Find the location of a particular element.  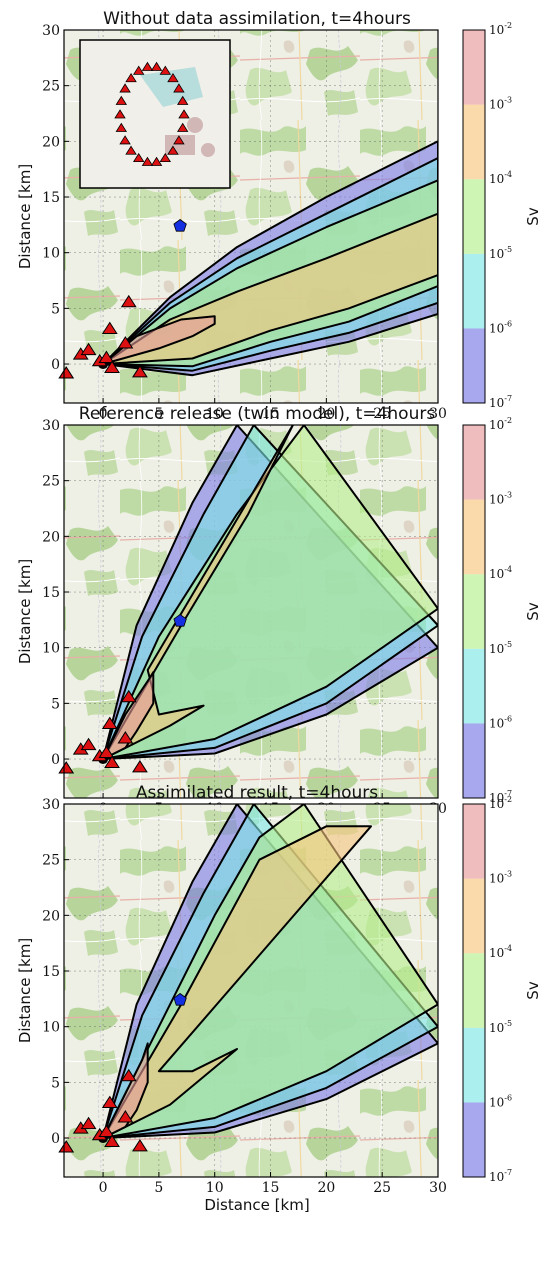

y-tick-label: 5 is located at coordinates (55, 1083).